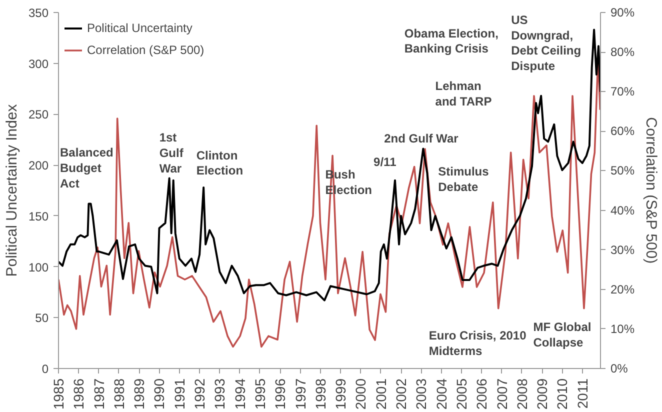  Describe the element at coordinates (300, 394) in the screenshot. I see `x-tick-label: 1997` at that location.